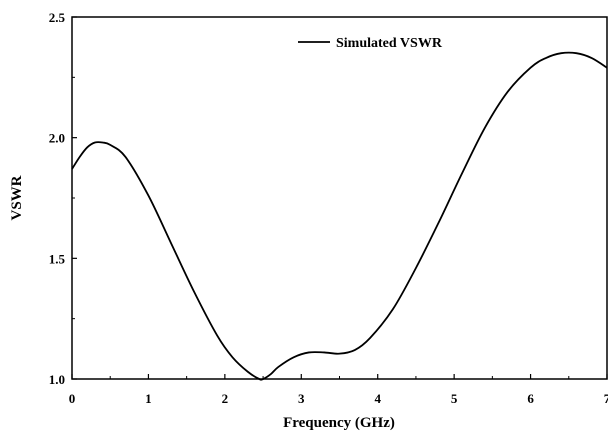  I want to click on y-tick-label: 1.0, so click(57, 379).